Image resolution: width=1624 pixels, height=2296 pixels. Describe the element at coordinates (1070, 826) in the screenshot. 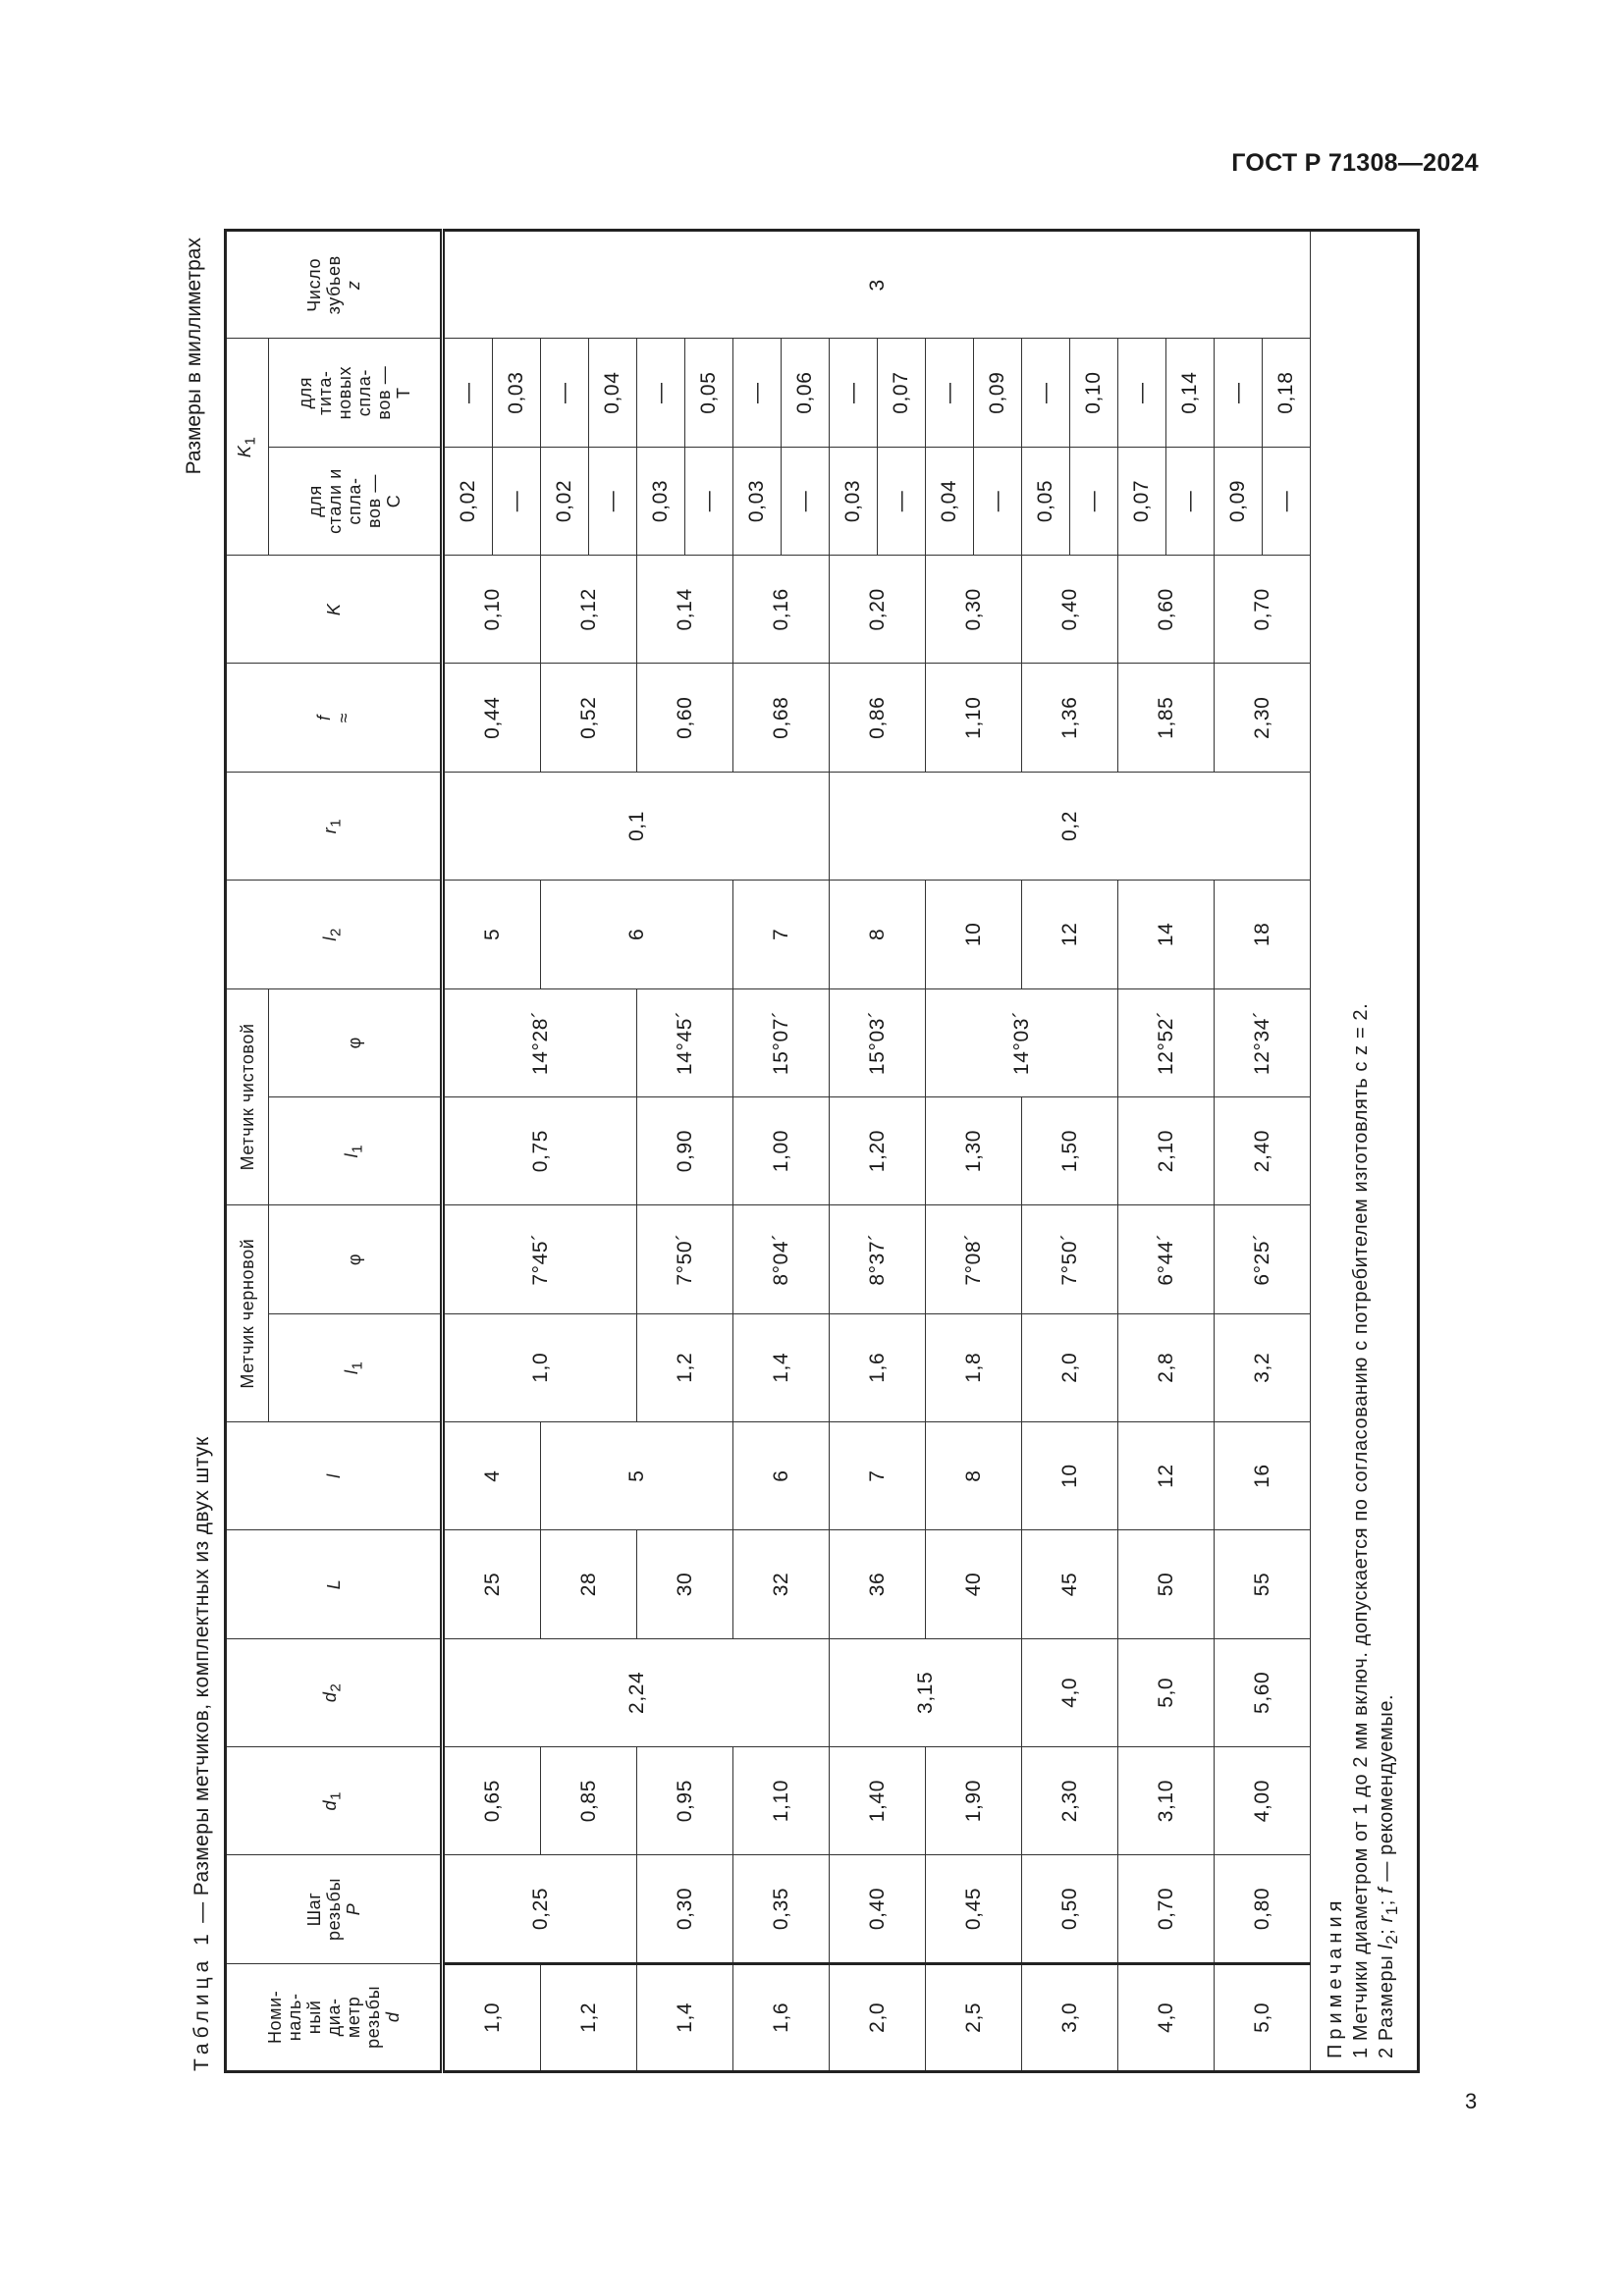

I see `cell-r1: 0,2` at that location.